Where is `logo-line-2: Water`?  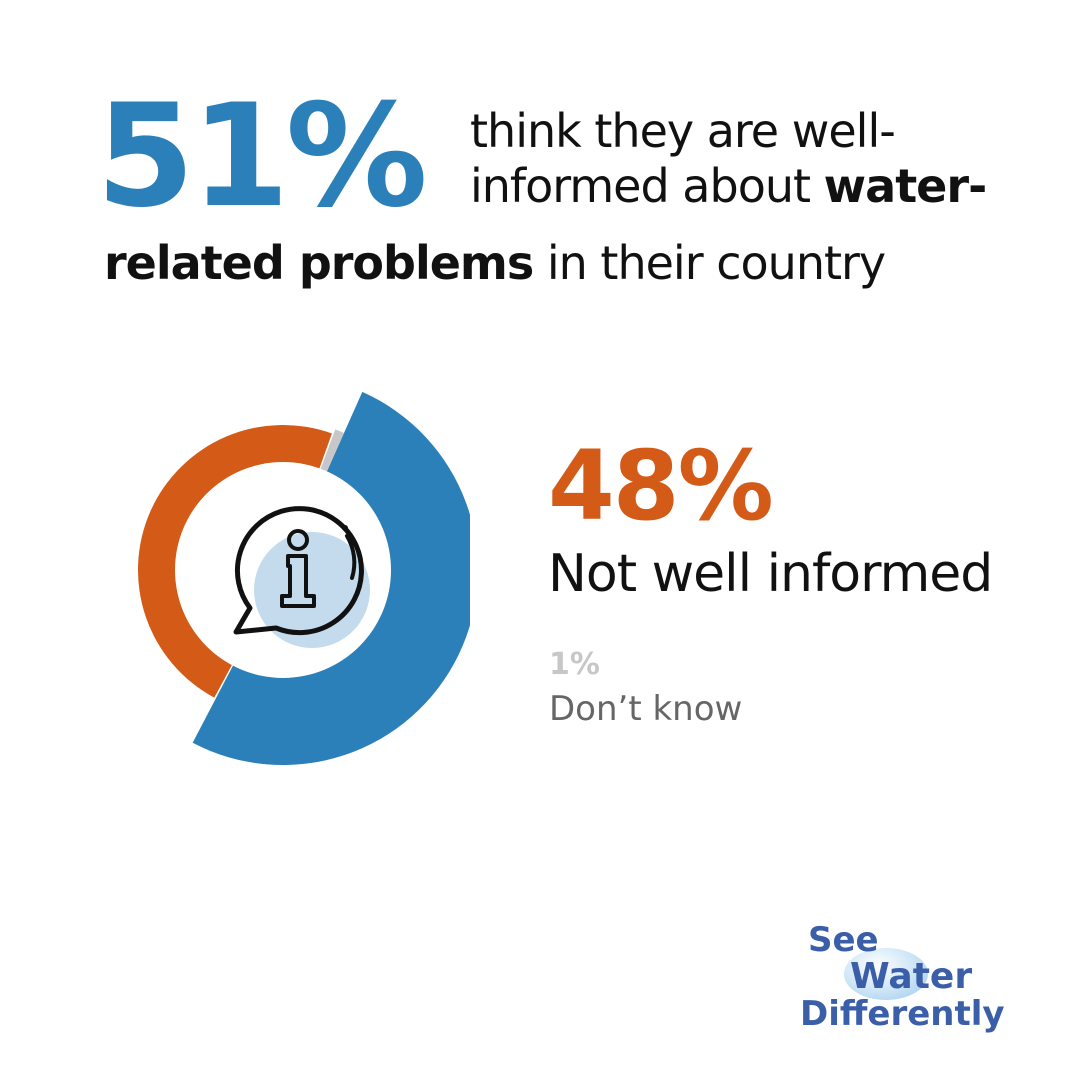
logo-line-2: Water is located at coordinates (911, 976).